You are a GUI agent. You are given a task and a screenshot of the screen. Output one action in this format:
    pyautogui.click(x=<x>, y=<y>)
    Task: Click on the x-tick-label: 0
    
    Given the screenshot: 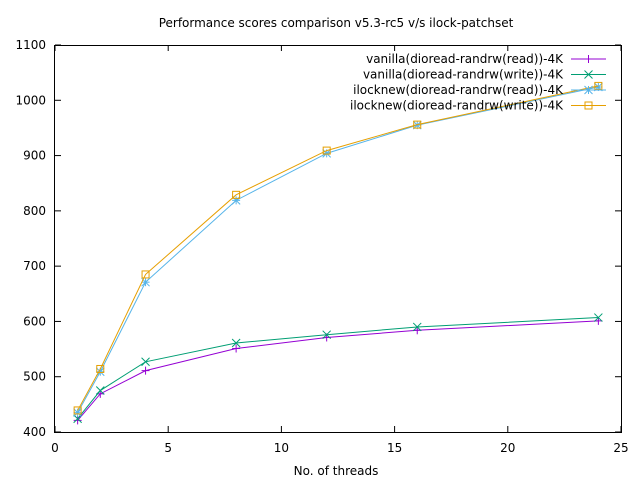 What is the action you would take?
    pyautogui.click(x=55, y=448)
    